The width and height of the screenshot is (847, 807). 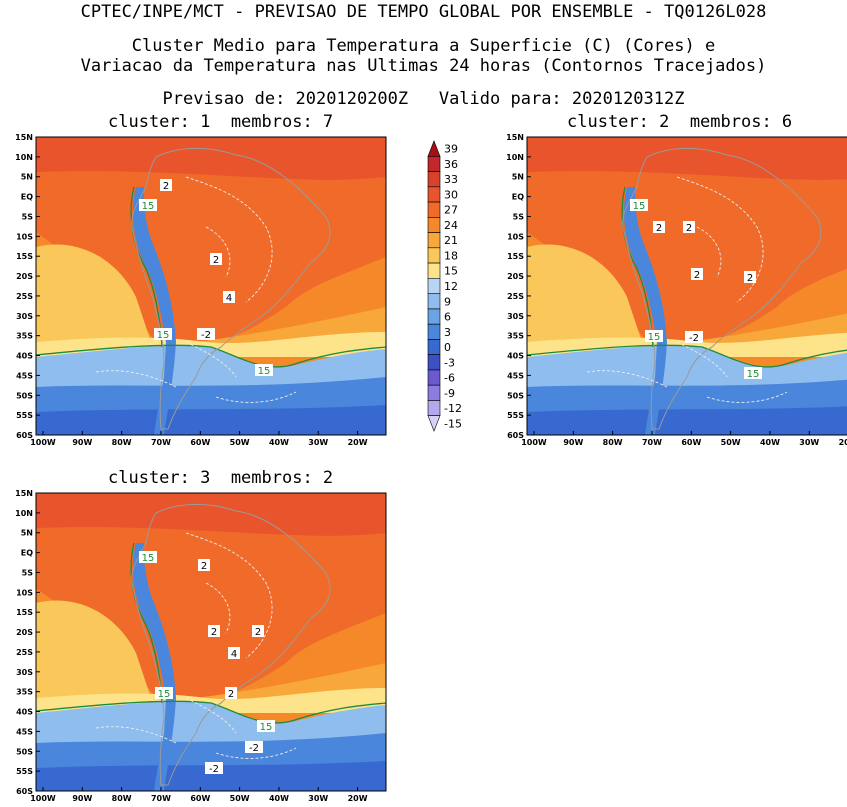 I want to click on coastline-south-america, so click(x=231, y=645).